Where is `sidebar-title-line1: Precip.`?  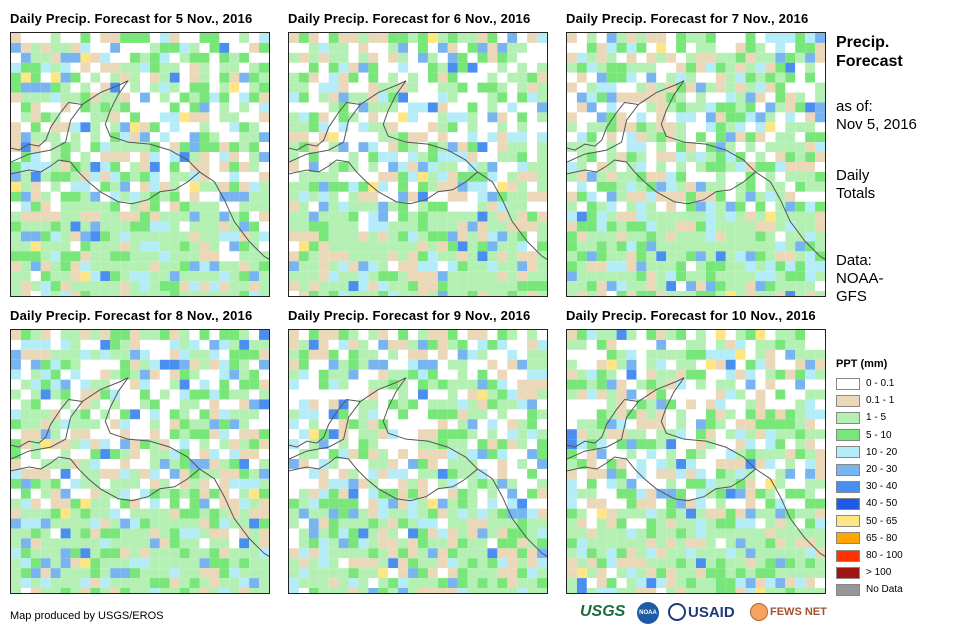
sidebar-title-line1: Precip. is located at coordinates (863, 42).